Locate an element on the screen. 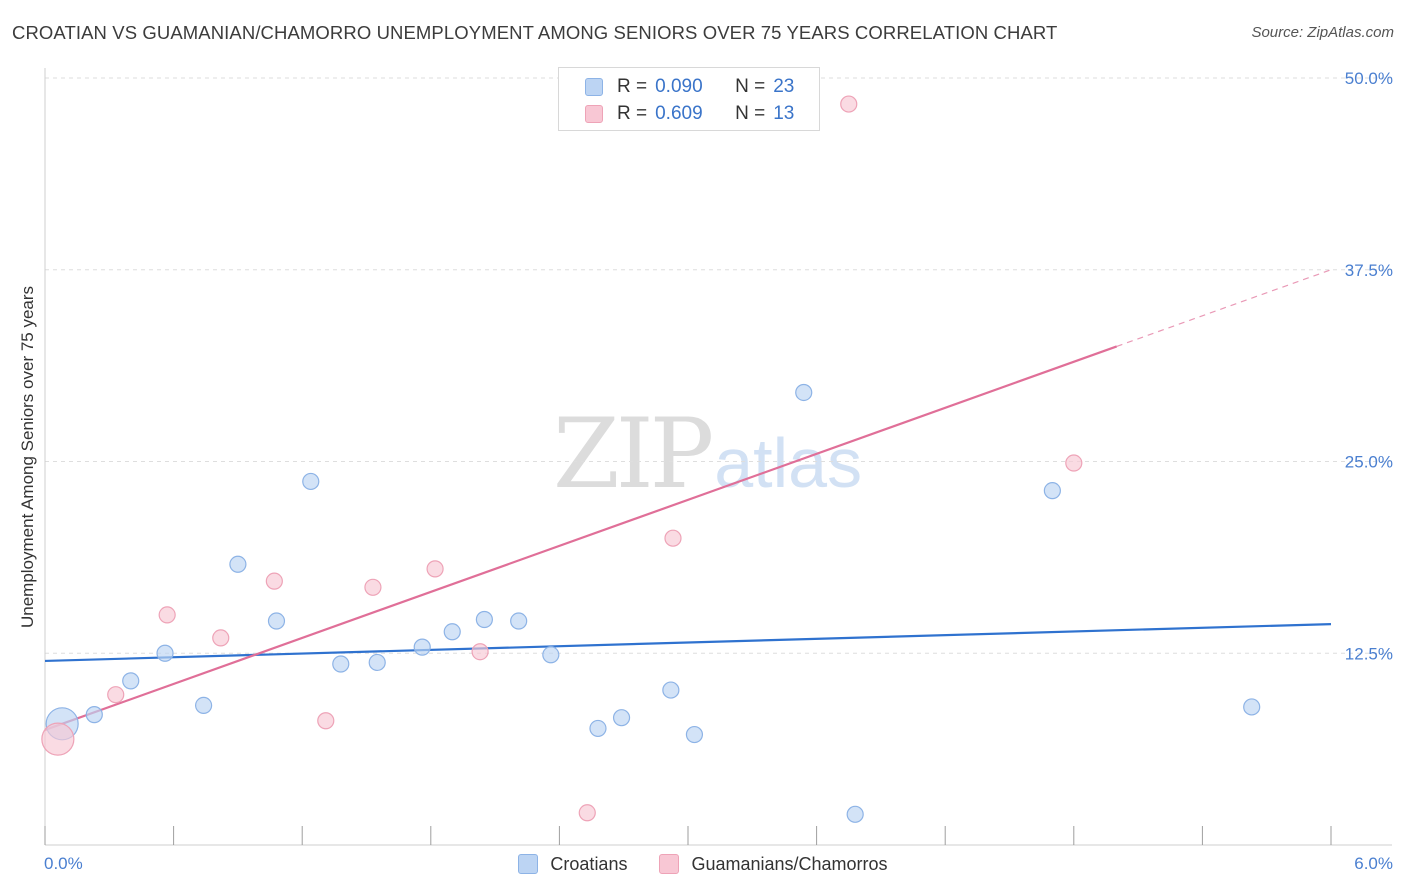  legend-r-value: 0.090 is located at coordinates (679, 86).